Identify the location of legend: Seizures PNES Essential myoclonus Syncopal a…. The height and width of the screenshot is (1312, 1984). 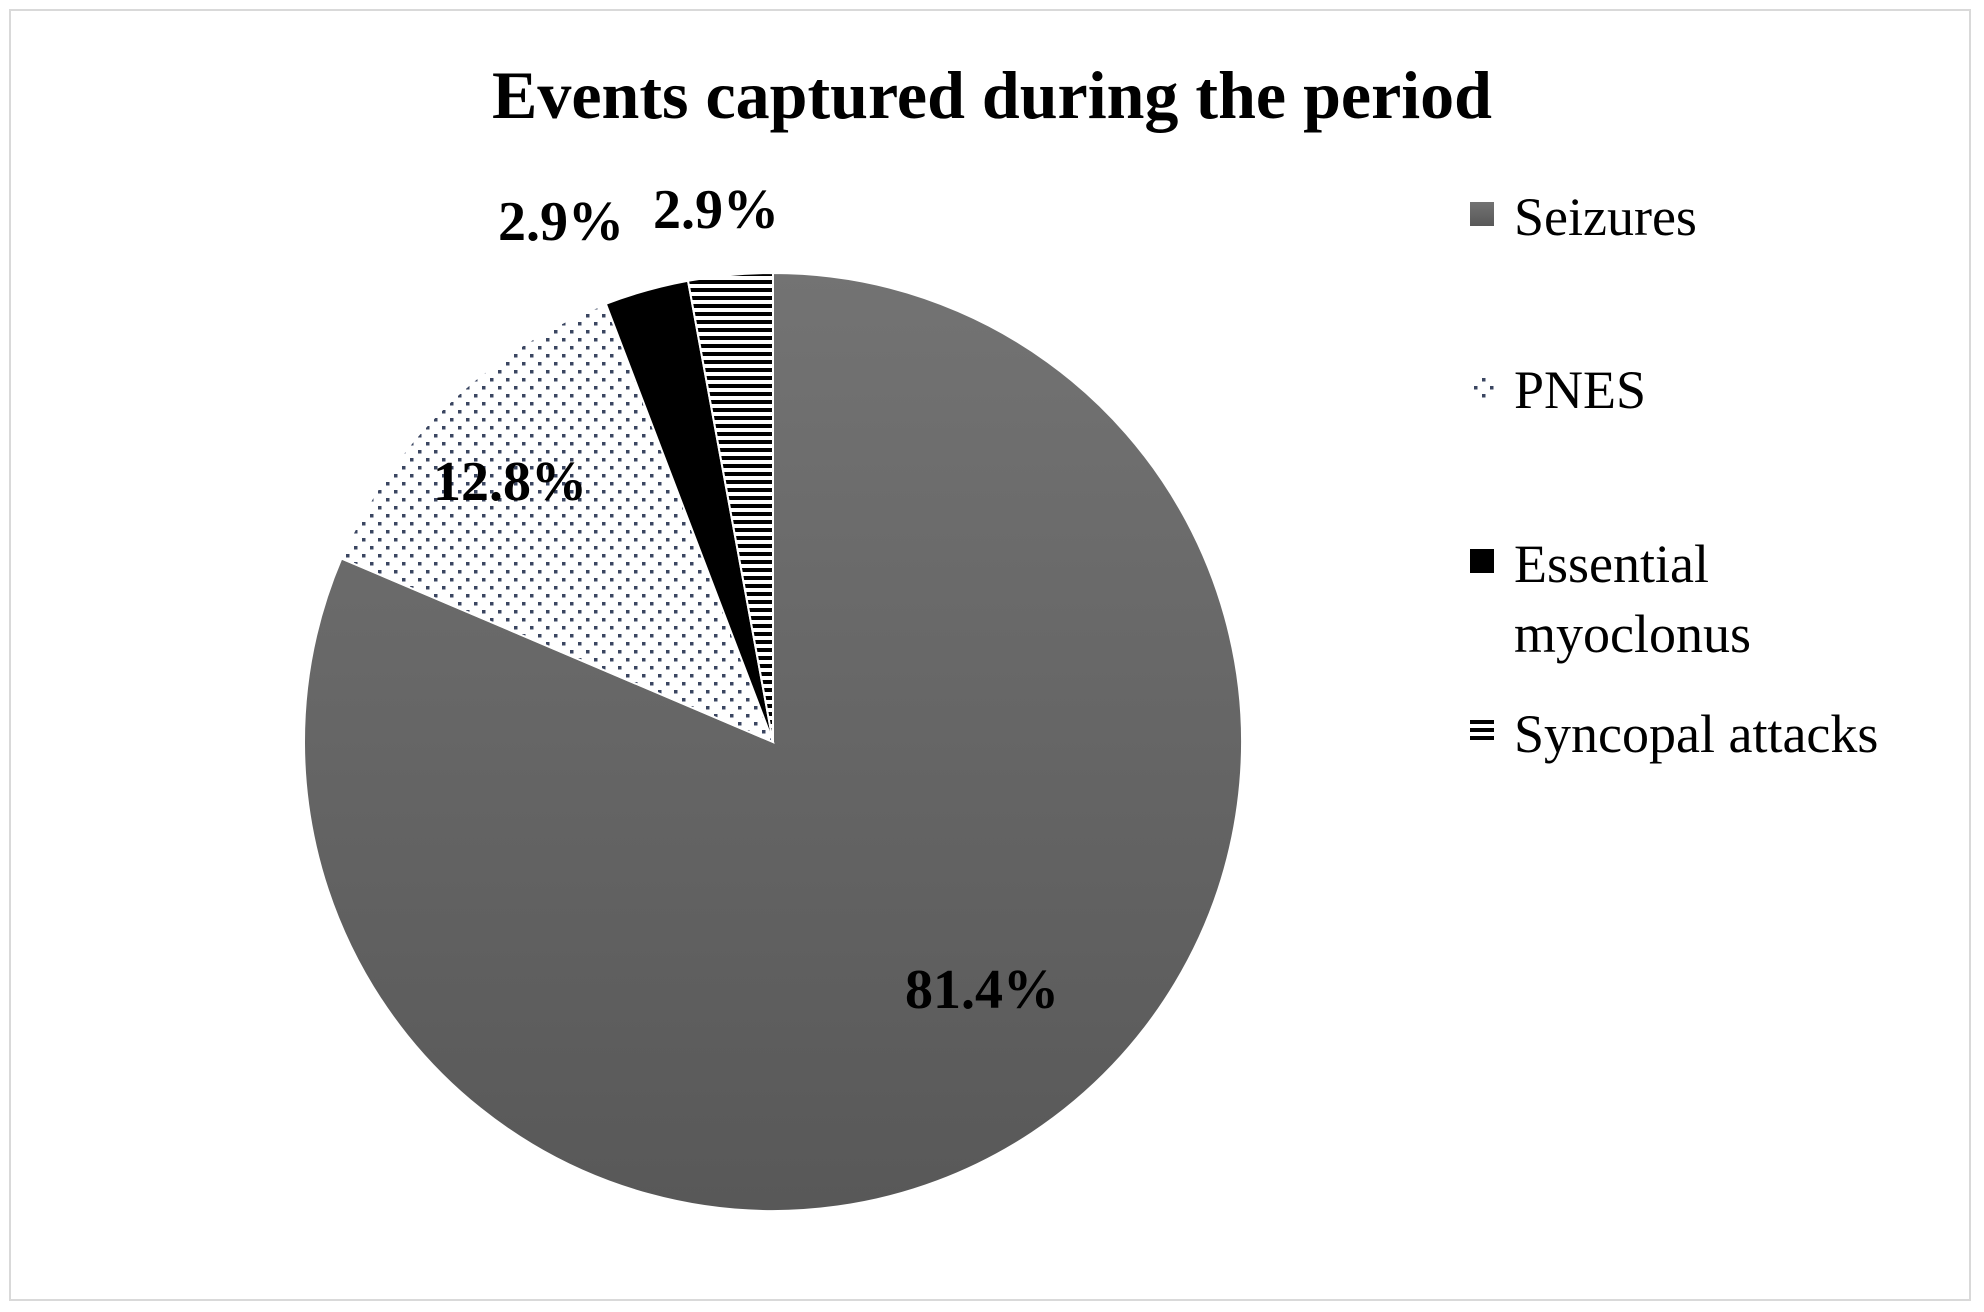
(1674, 475).